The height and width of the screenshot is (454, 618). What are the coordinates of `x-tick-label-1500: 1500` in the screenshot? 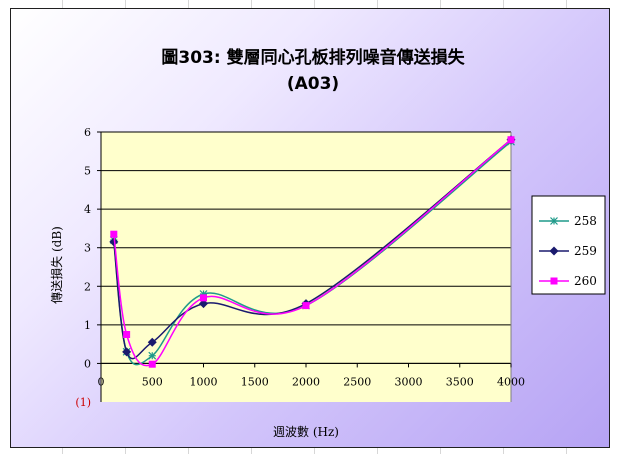 It's located at (255, 381).